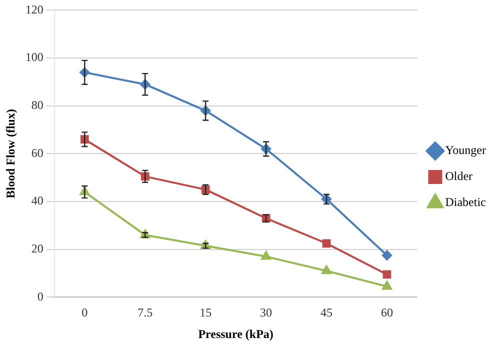 This screenshot has height=346, width=500. Describe the element at coordinates (236, 333) in the screenshot. I see `x-axis-title: Pressure (kPa)` at that location.